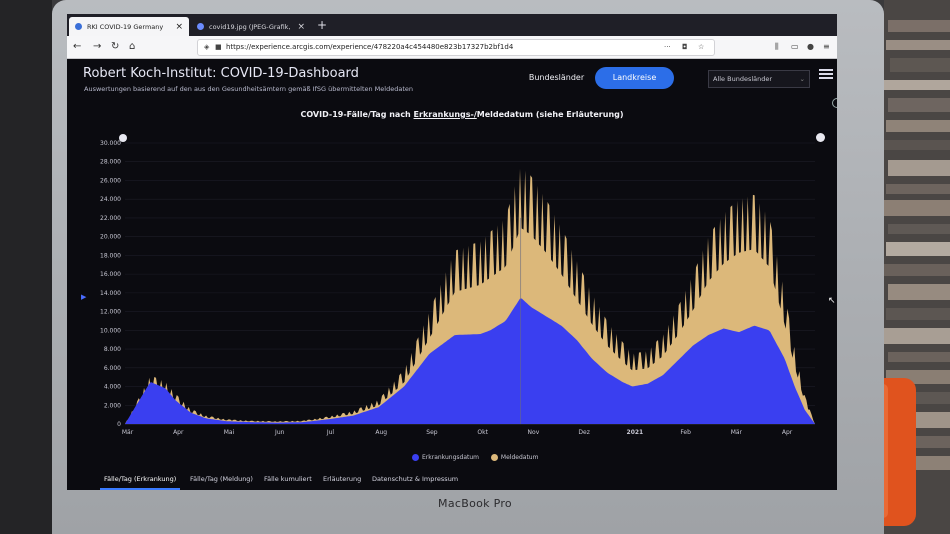 The width and height of the screenshot is (950, 534). Describe the element at coordinates (110, 293) in the screenshot. I see `y-tick-label: 14.000` at that location.